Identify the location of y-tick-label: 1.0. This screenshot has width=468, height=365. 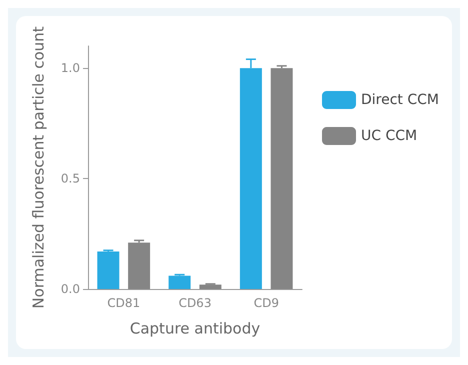
(70, 68).